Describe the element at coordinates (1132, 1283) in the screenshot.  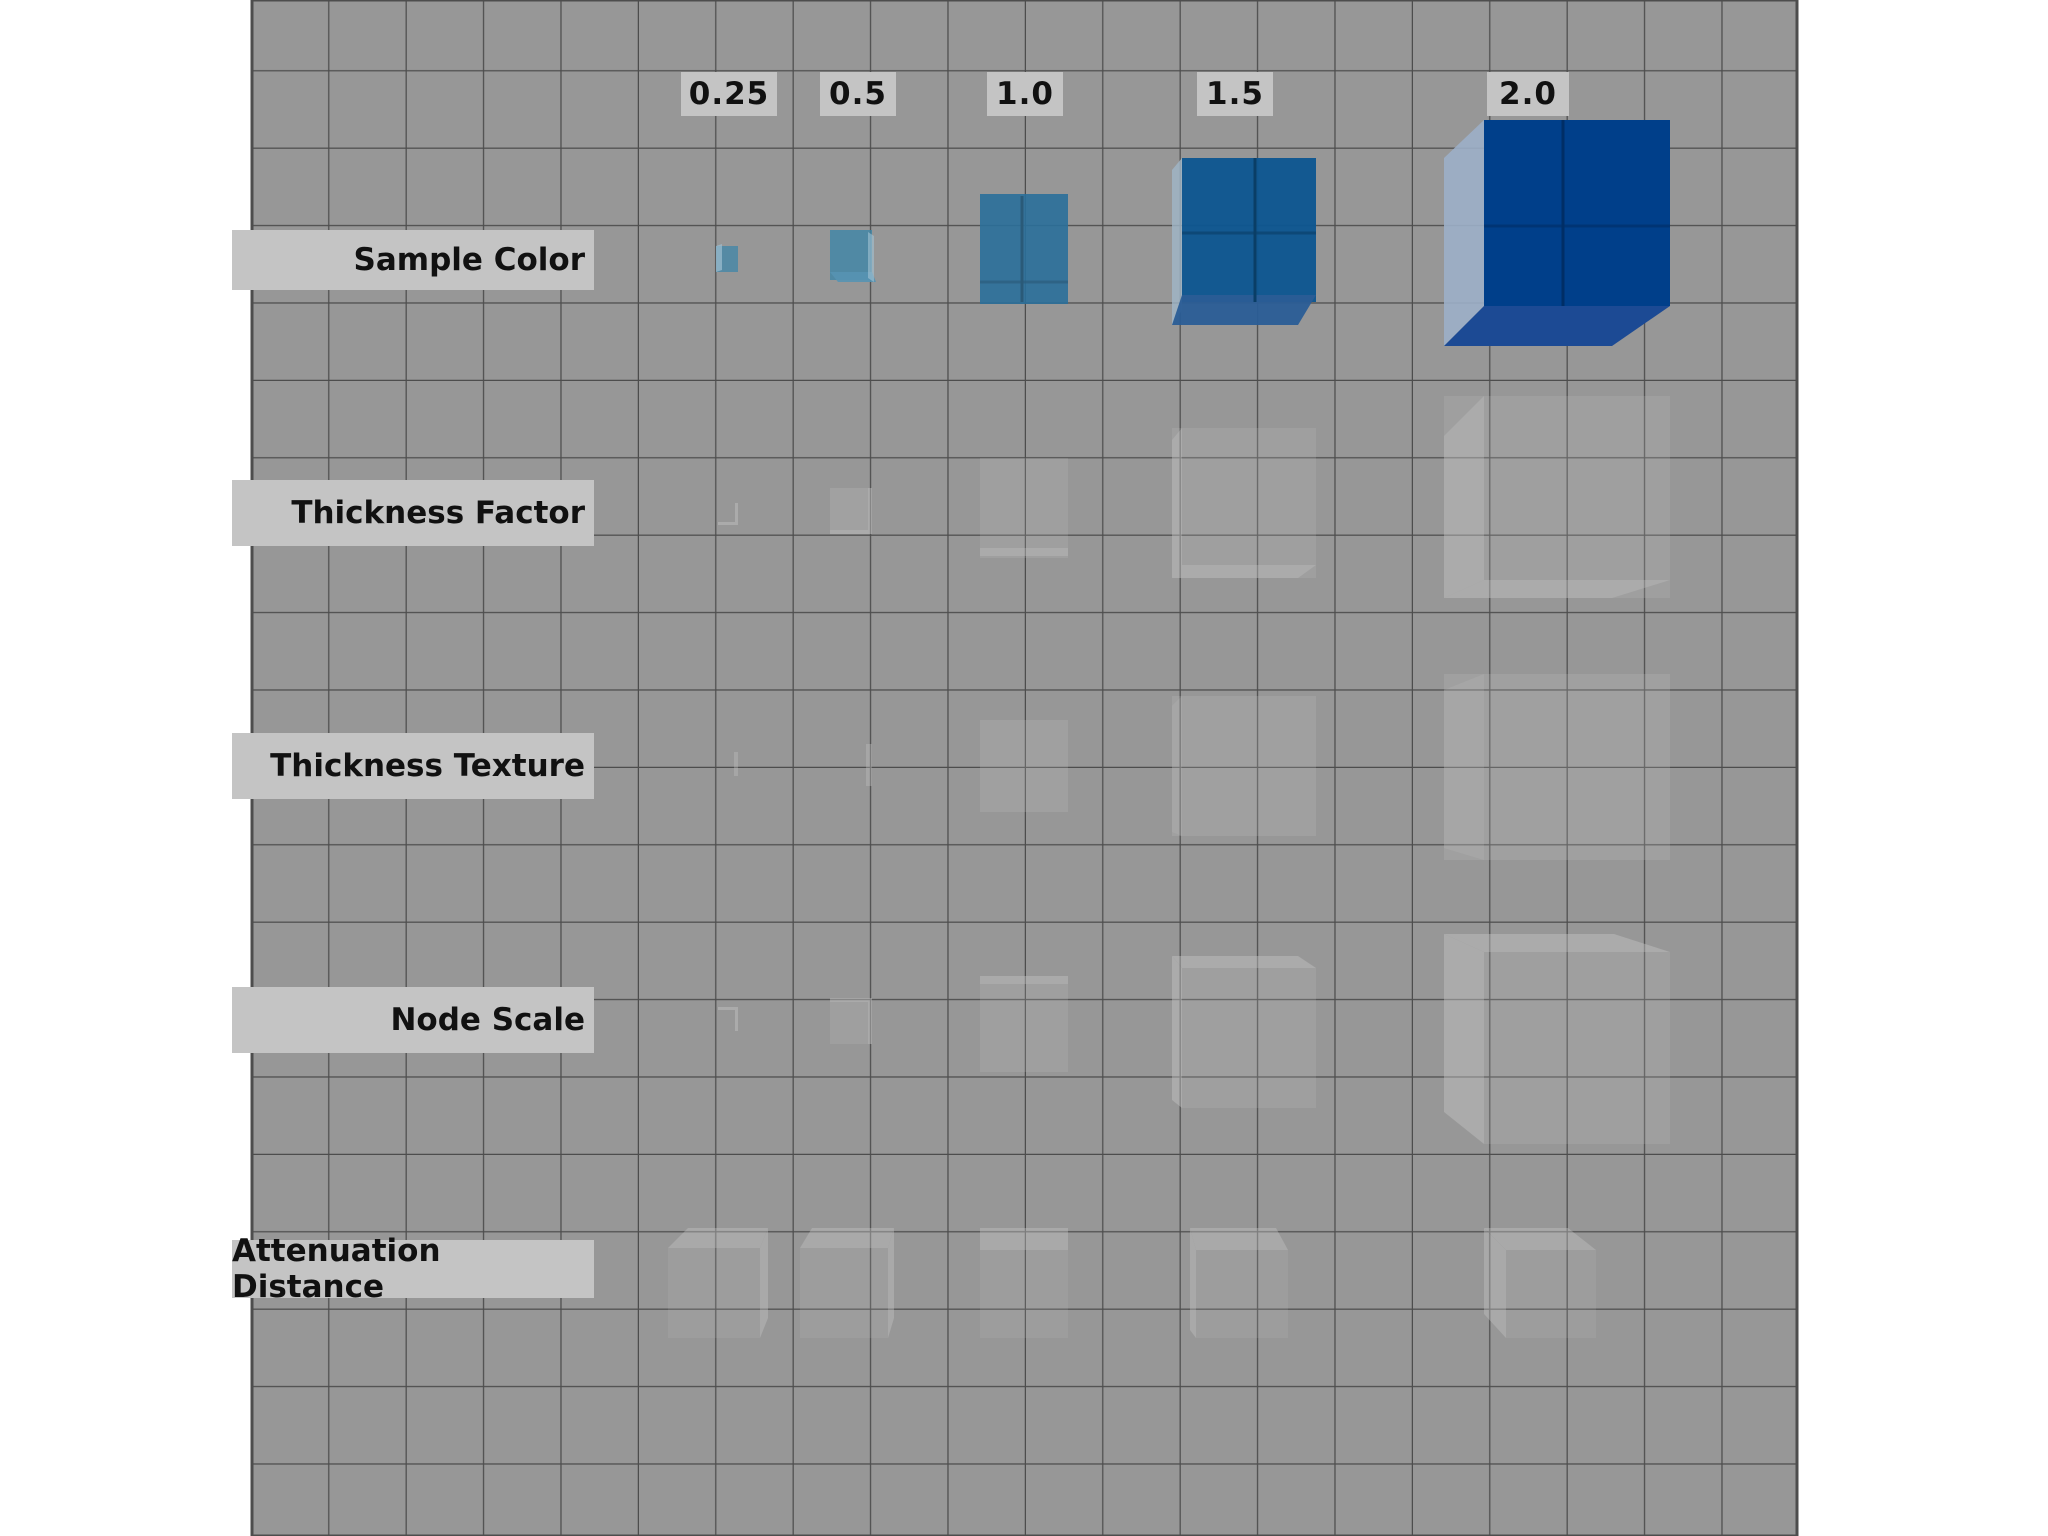
I see `attenuation-distance-row-cubes` at that location.